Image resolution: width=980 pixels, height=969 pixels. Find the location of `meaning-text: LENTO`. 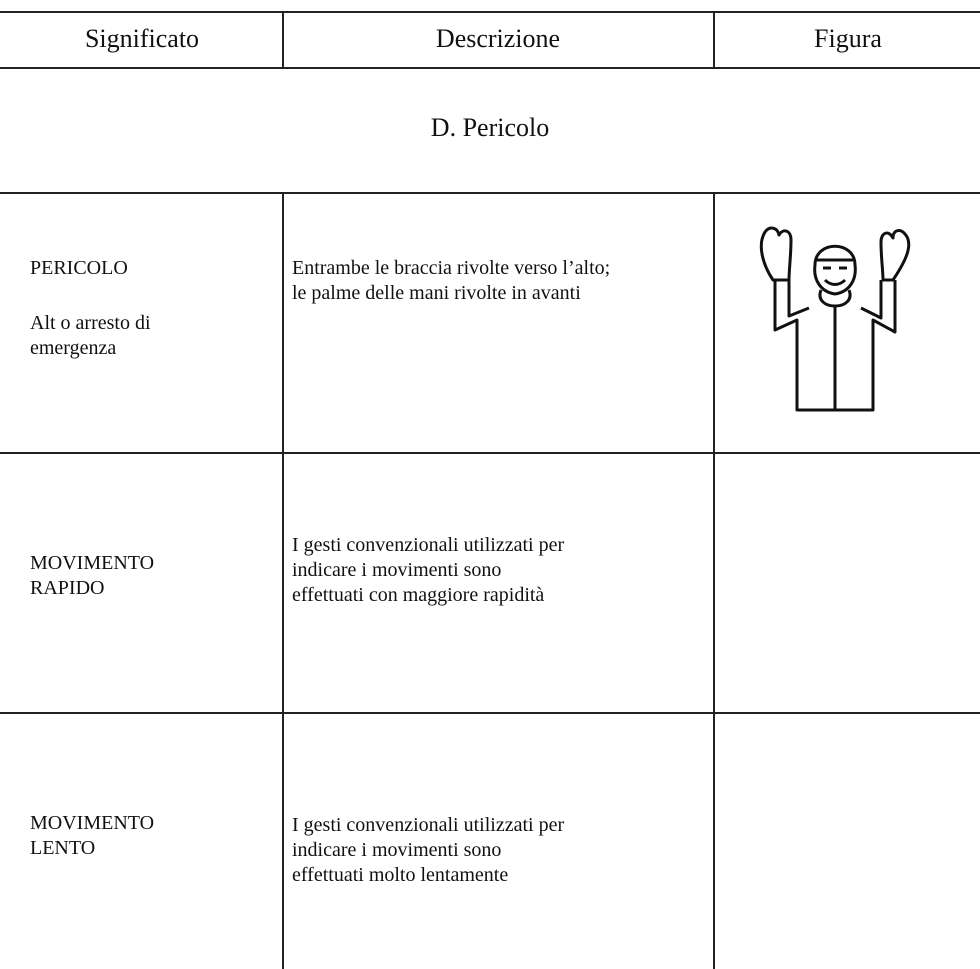

meaning-text: LENTO is located at coordinates (63, 848).